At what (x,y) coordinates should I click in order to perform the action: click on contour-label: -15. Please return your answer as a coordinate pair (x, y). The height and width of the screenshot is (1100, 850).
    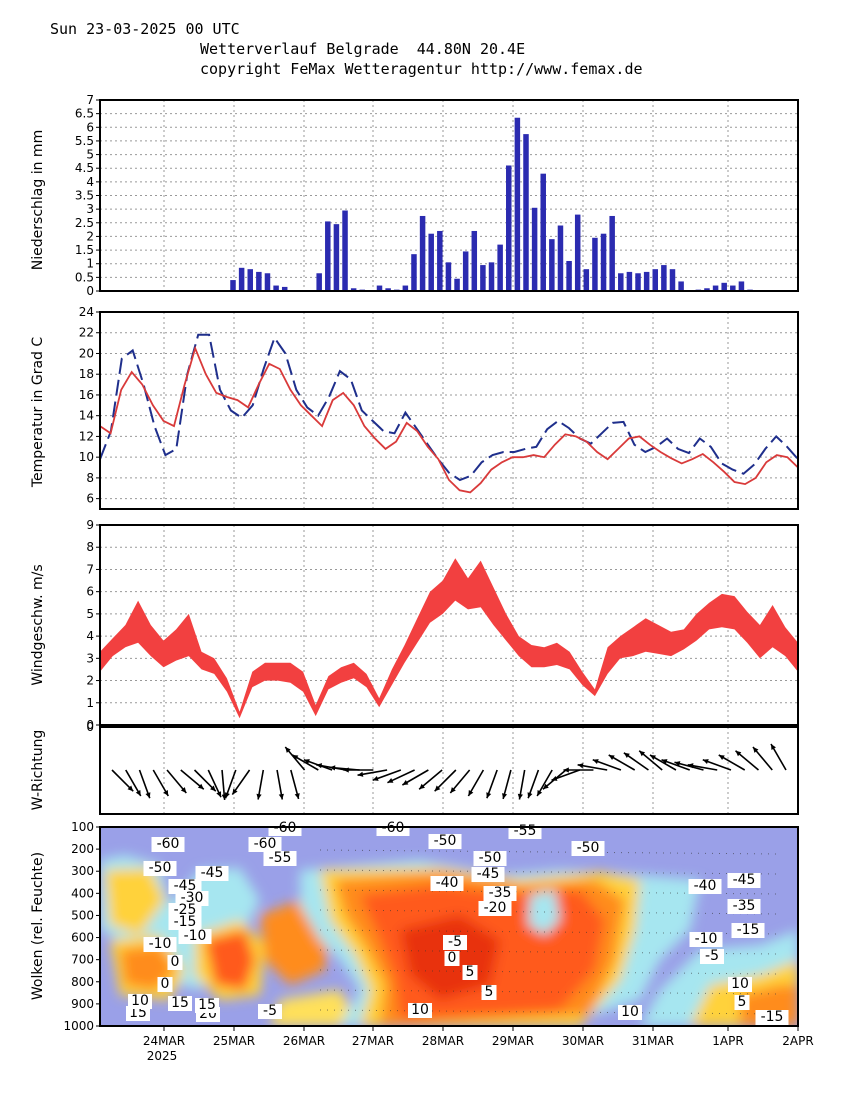
    Looking at the image, I should click on (185, 922).